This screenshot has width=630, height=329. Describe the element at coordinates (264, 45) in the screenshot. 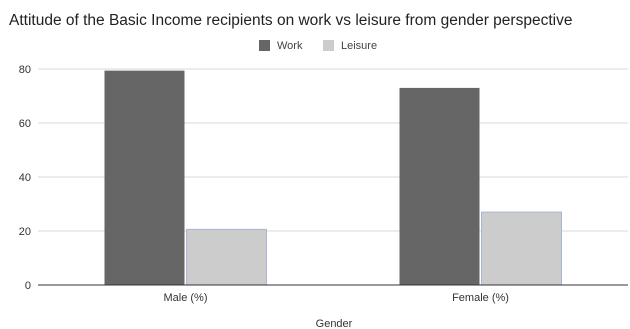

I see `legend-swatch-work` at that location.